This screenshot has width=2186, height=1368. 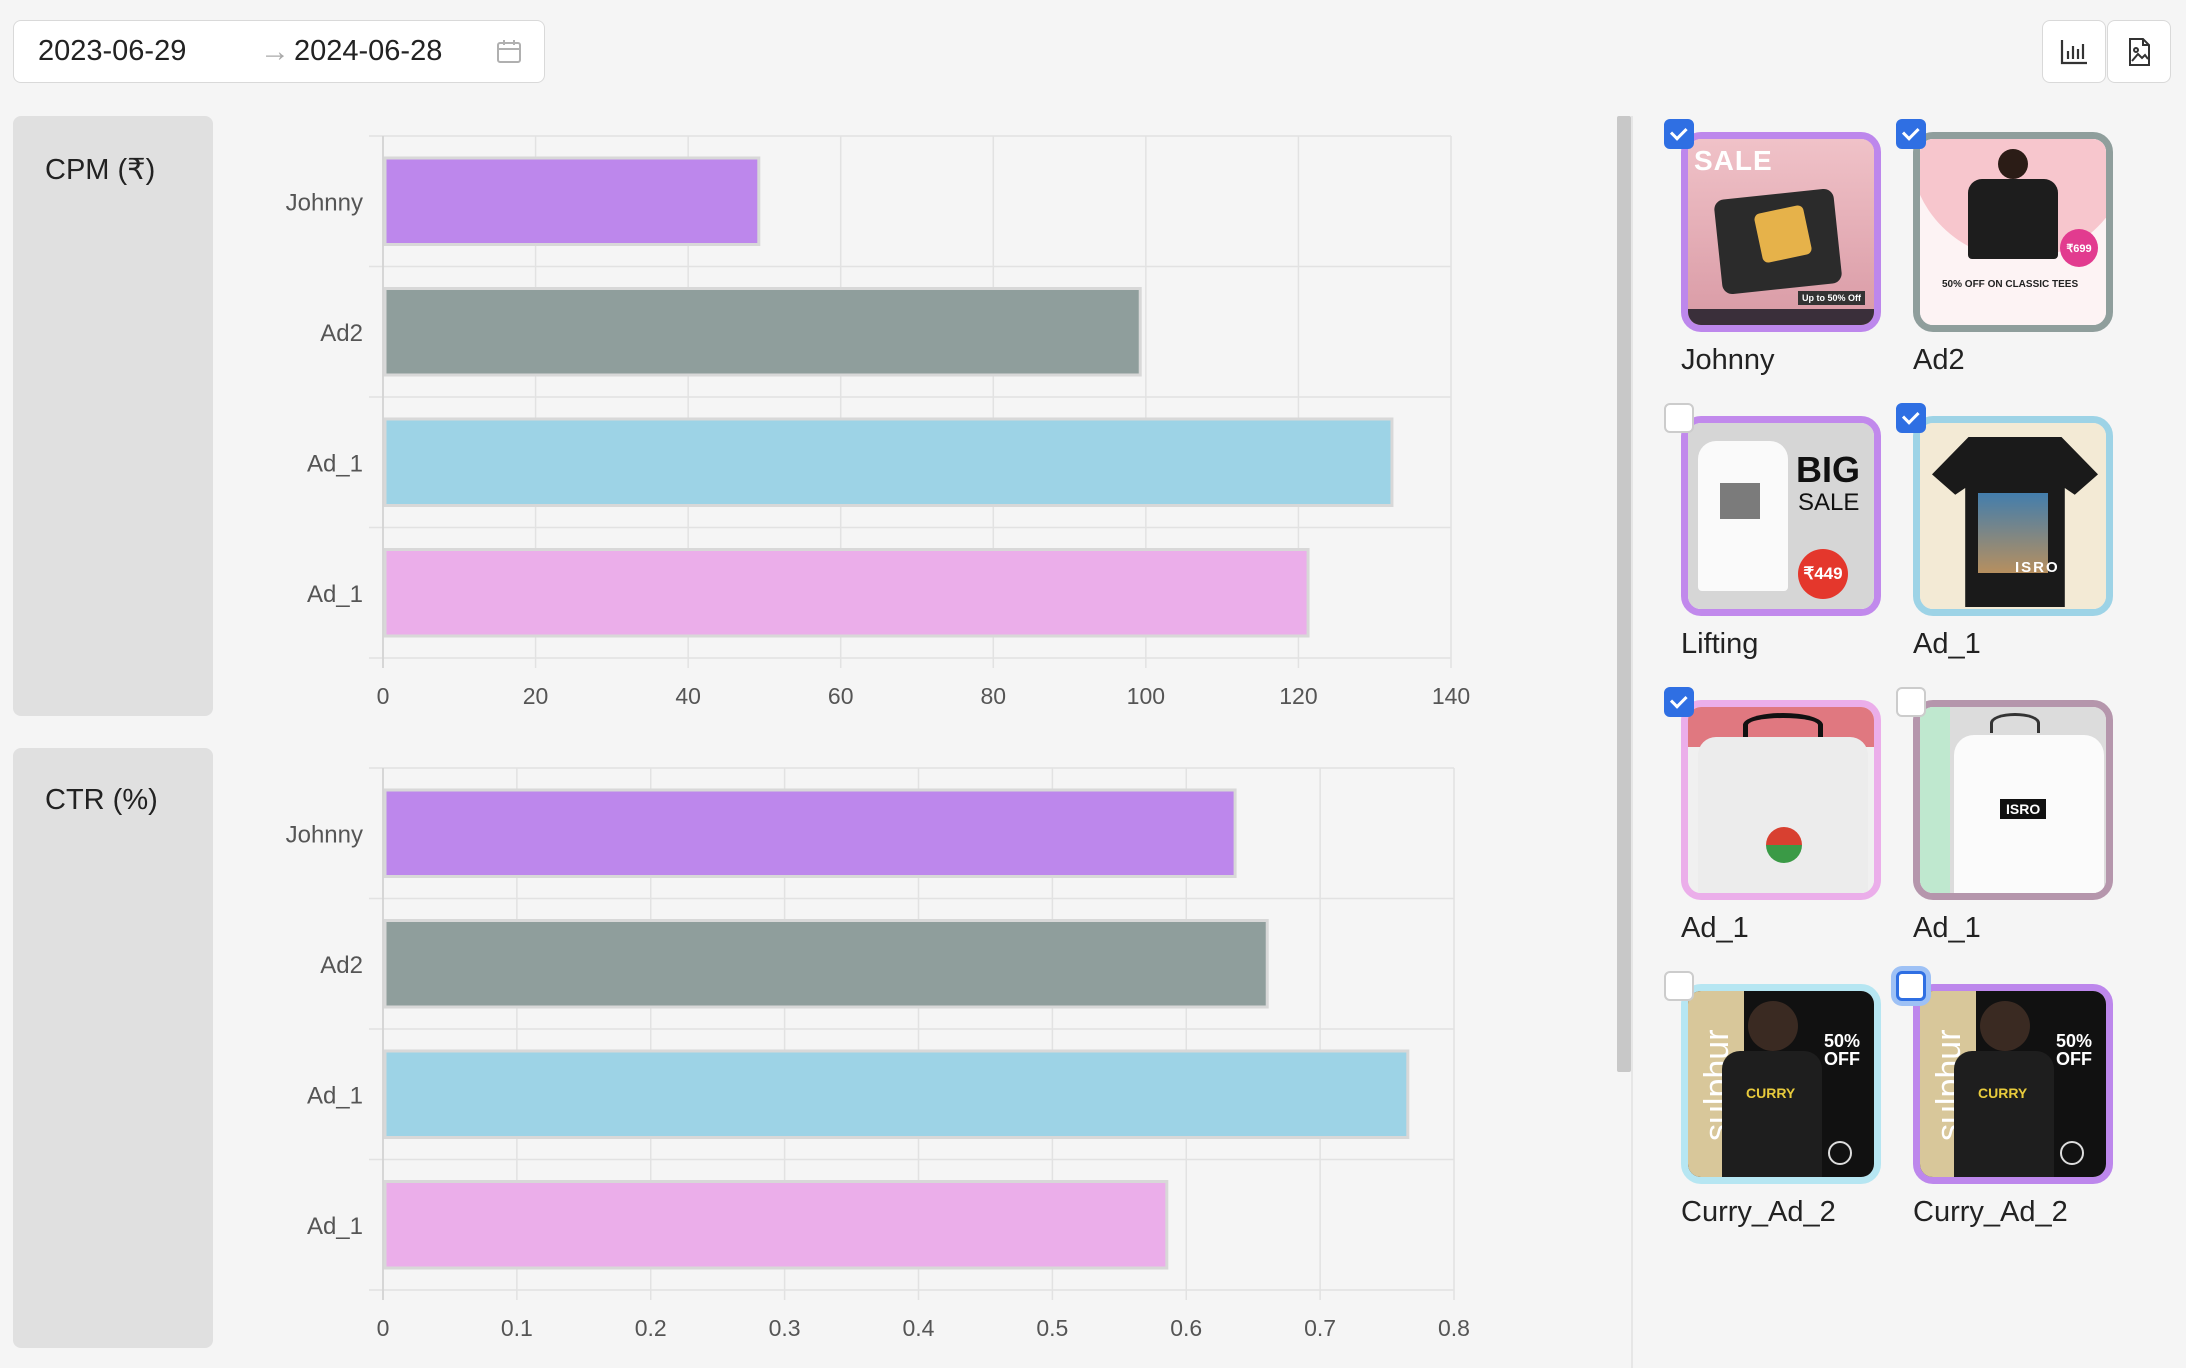 I want to click on ad-thumbnail: BIG SALE ₹449, so click(x=1781, y=516).